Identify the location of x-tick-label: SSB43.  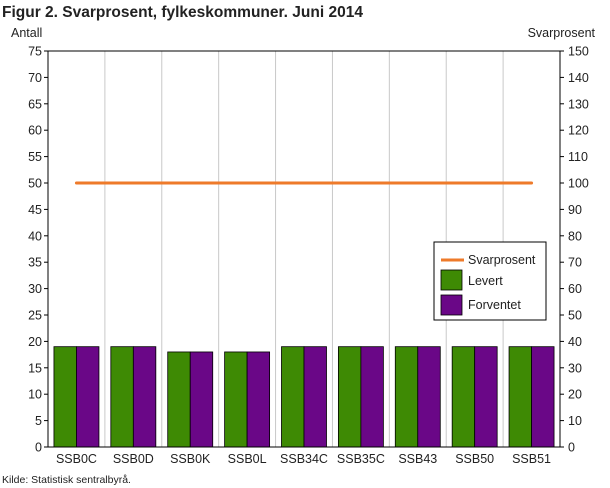
(417, 459).